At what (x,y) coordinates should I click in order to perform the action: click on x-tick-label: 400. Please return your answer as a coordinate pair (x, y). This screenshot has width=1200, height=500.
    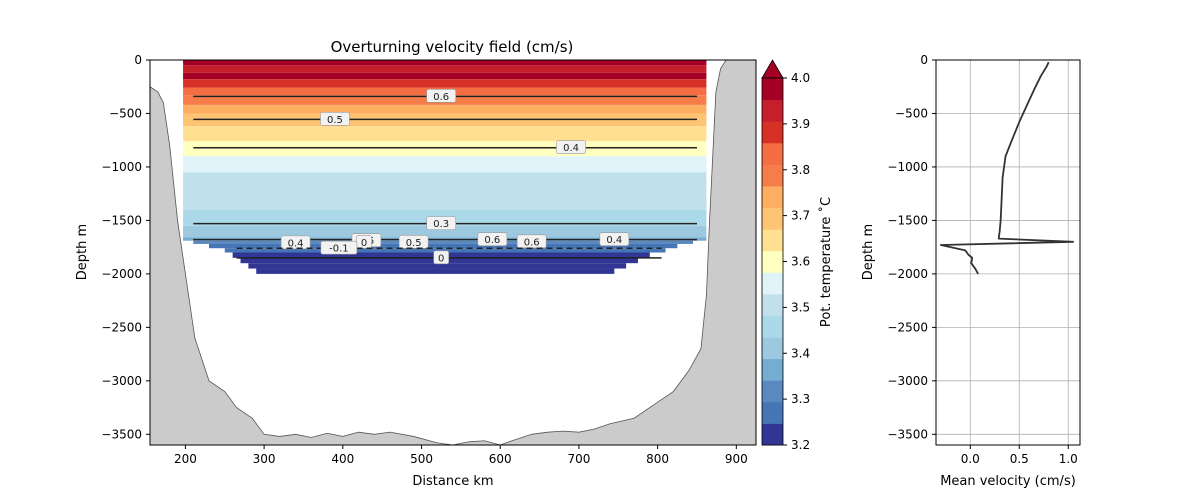
    Looking at the image, I should click on (342, 459).